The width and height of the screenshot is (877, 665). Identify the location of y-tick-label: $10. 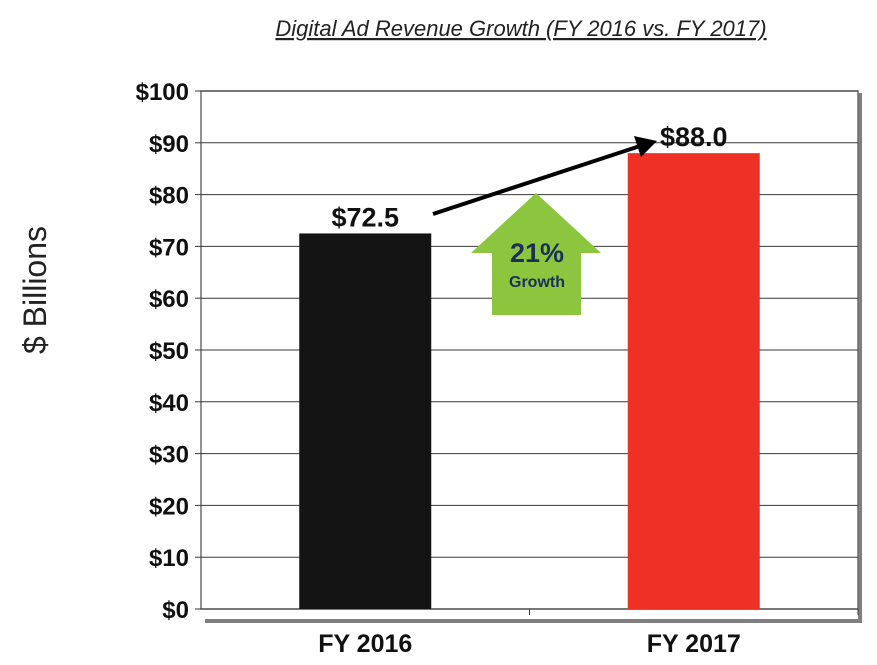
(169, 558).